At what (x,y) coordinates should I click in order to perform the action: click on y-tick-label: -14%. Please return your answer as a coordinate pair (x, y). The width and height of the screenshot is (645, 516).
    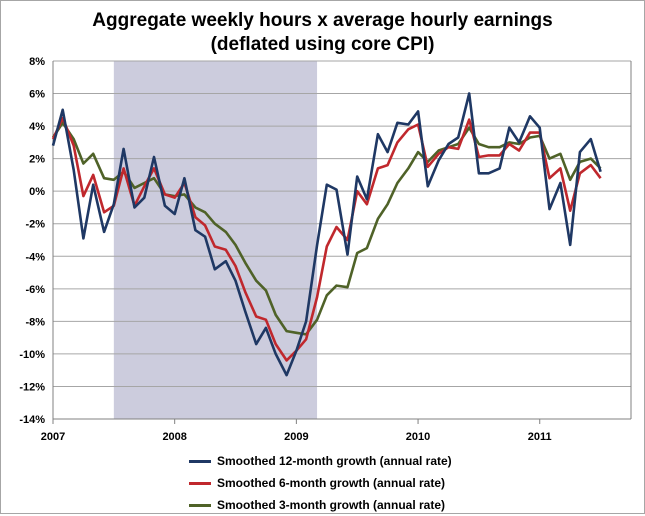
    Looking at the image, I should click on (32, 420).